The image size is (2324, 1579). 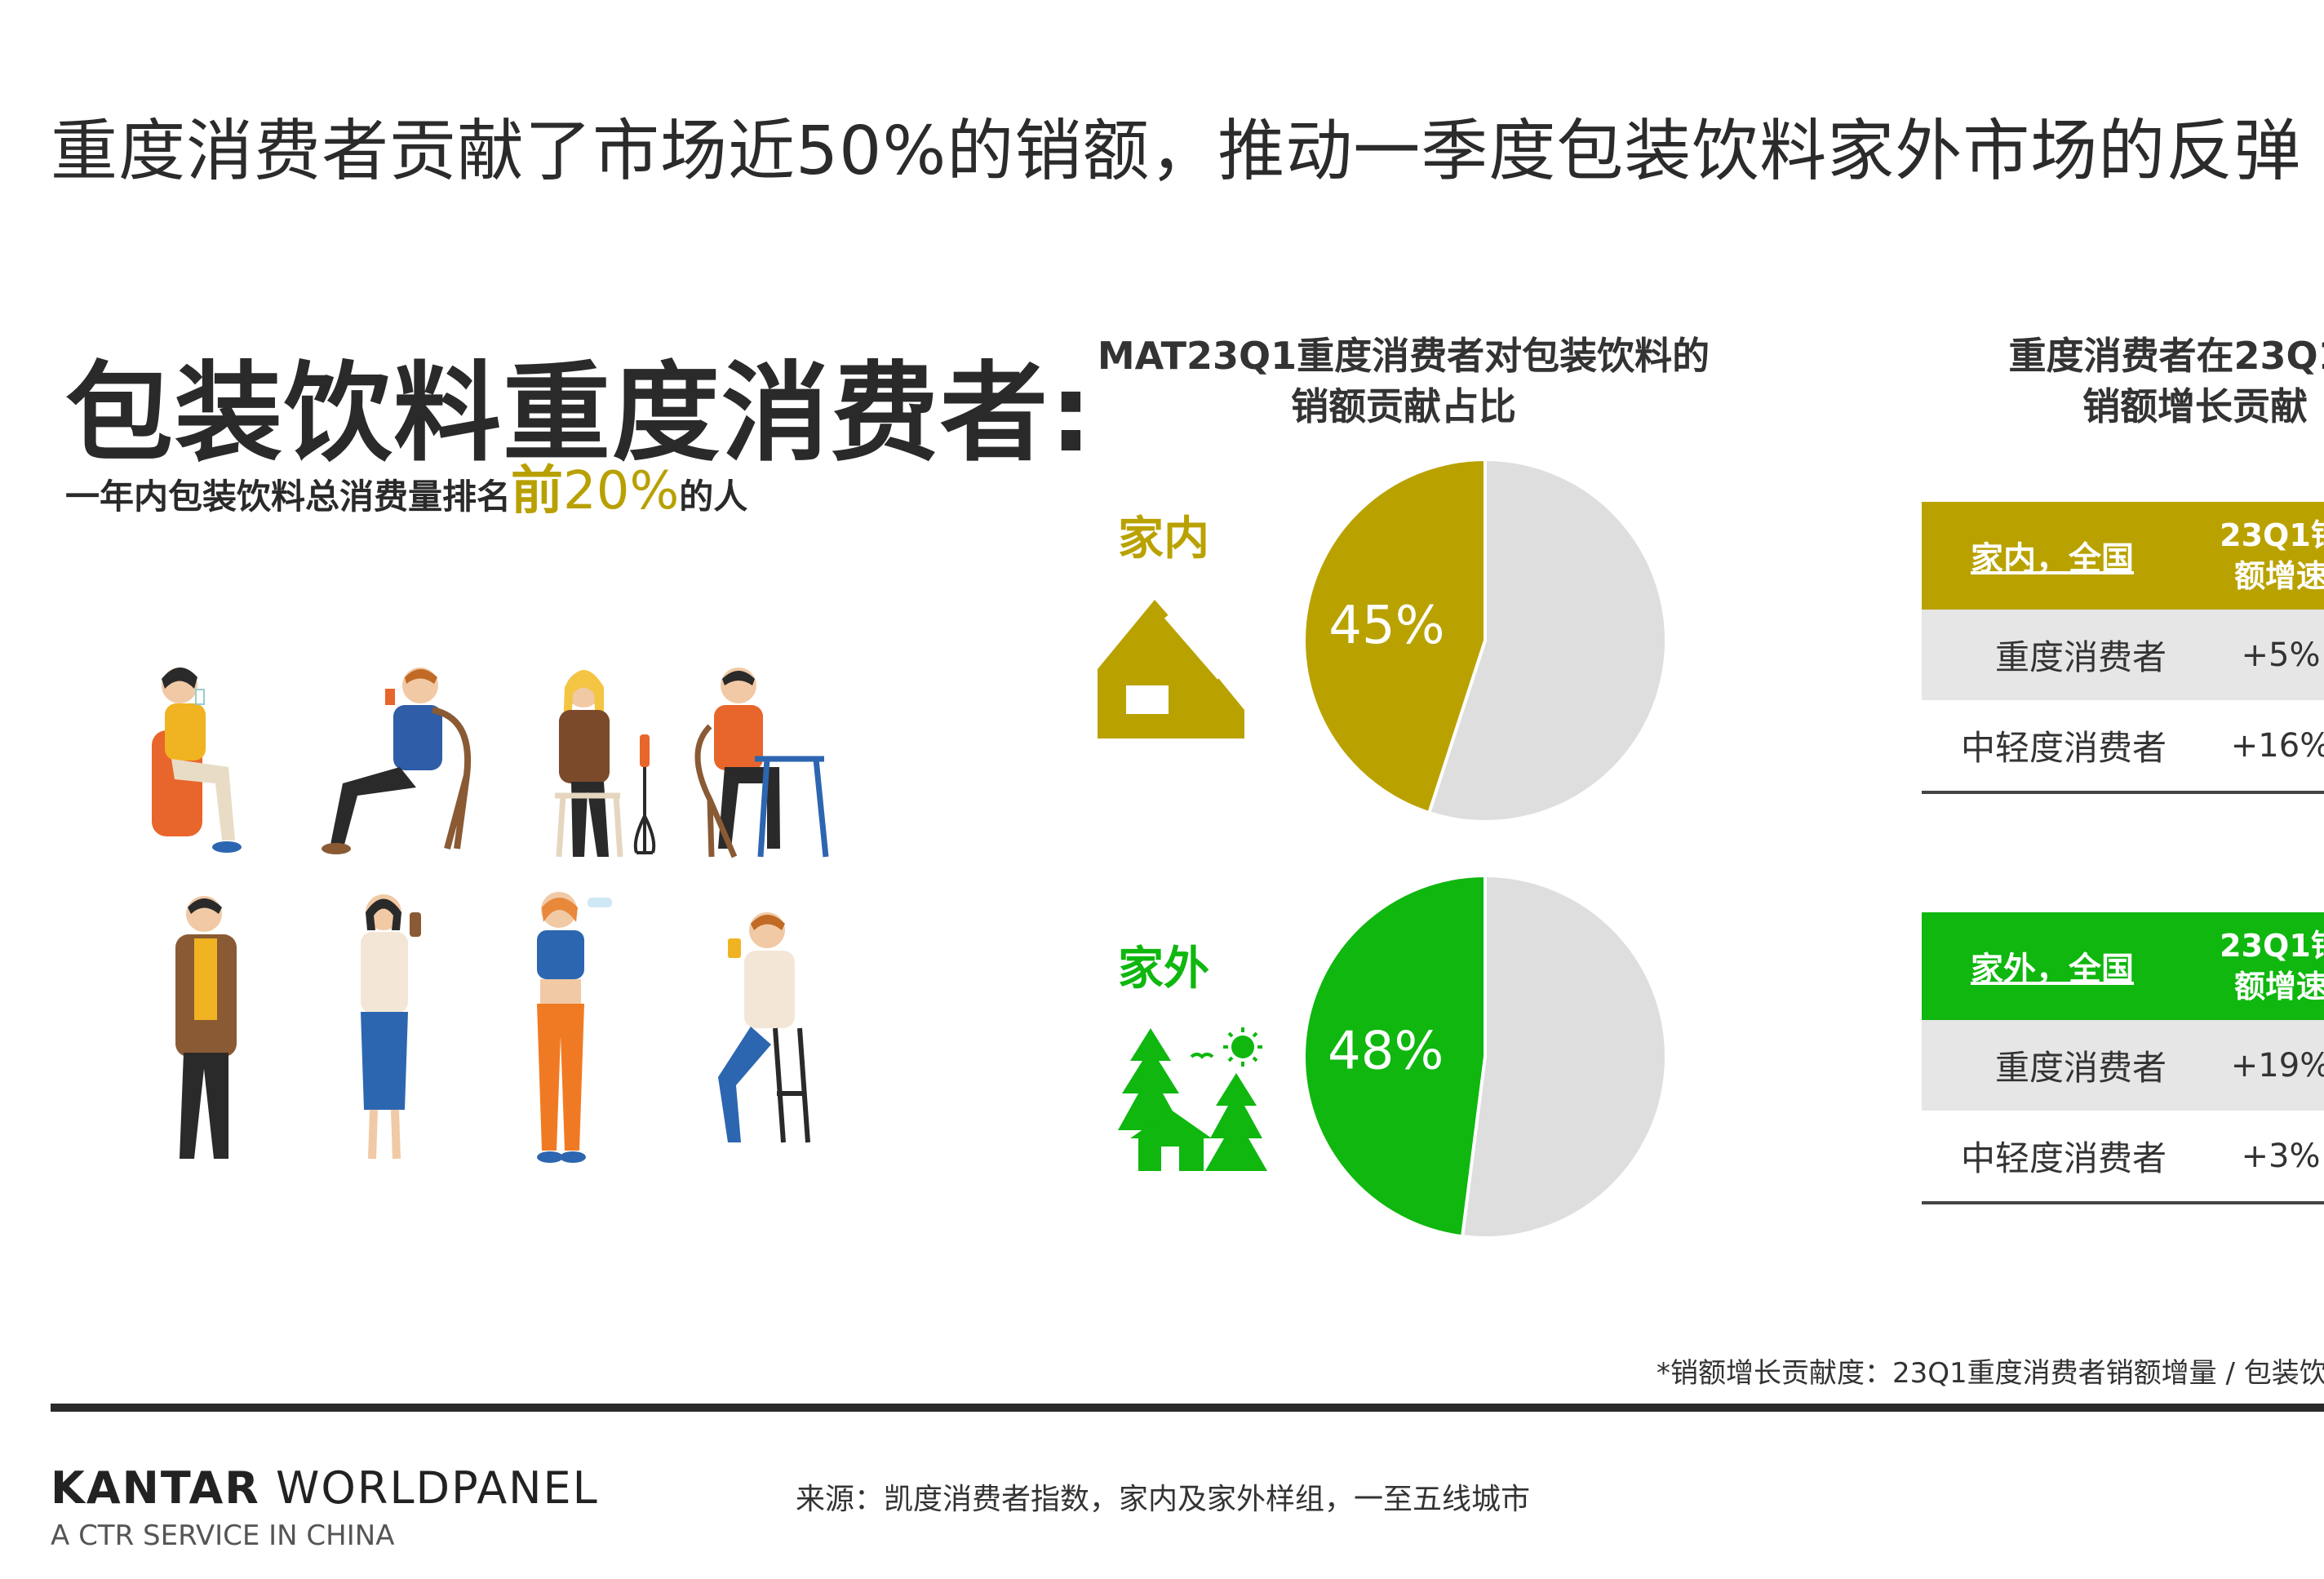 What do you see at coordinates (1163, 970) in the screenshot?
I see `away-label: 家外` at bounding box center [1163, 970].